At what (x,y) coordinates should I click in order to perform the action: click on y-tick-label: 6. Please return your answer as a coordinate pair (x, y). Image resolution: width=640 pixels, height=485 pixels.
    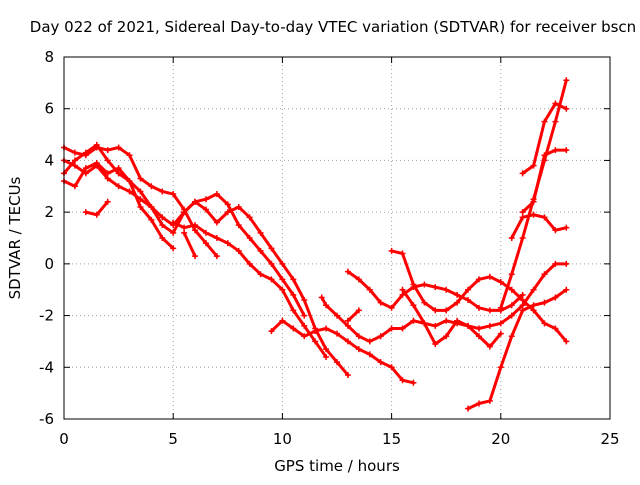
    Looking at the image, I should click on (49, 109).